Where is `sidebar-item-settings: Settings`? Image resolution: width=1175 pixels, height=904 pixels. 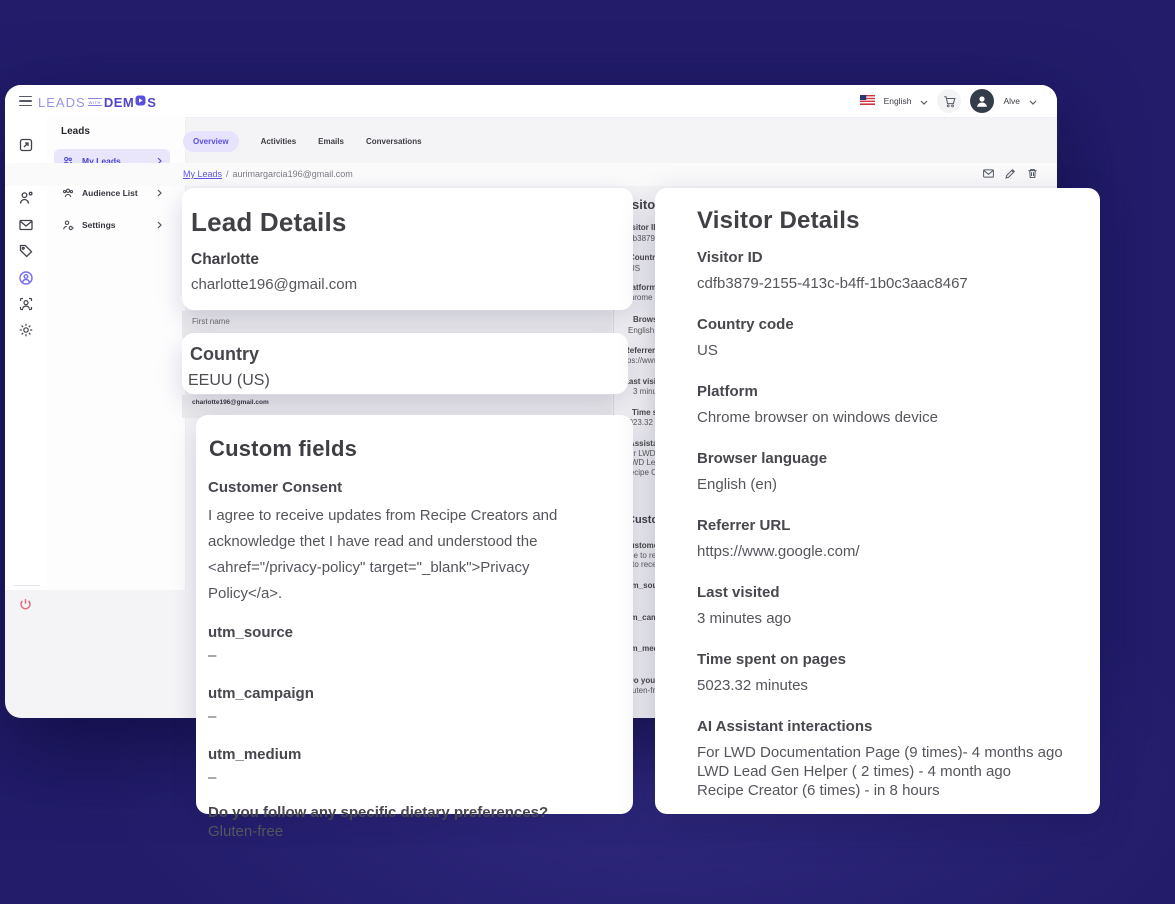 sidebar-item-settings: Settings is located at coordinates (112, 224).